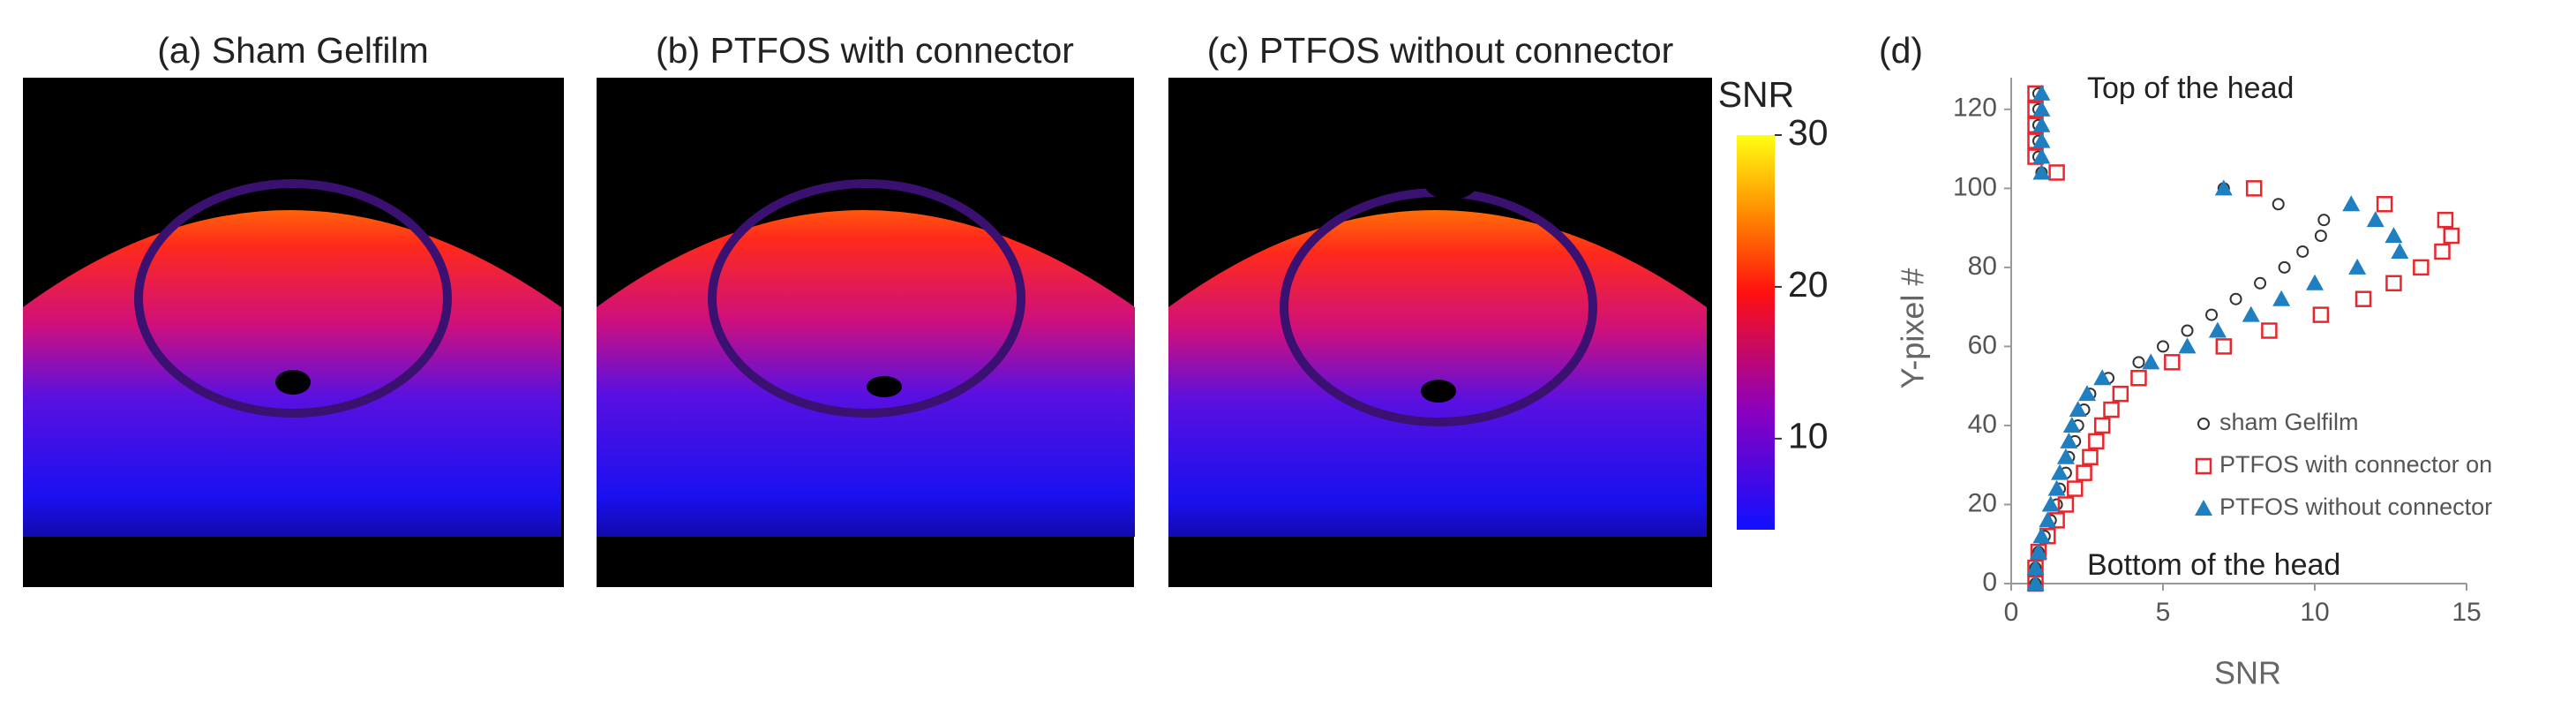 This screenshot has width=2576, height=716. Describe the element at coordinates (1440, 51) in the screenshot. I see `panel-title: (c) PTFOS without connector` at that location.